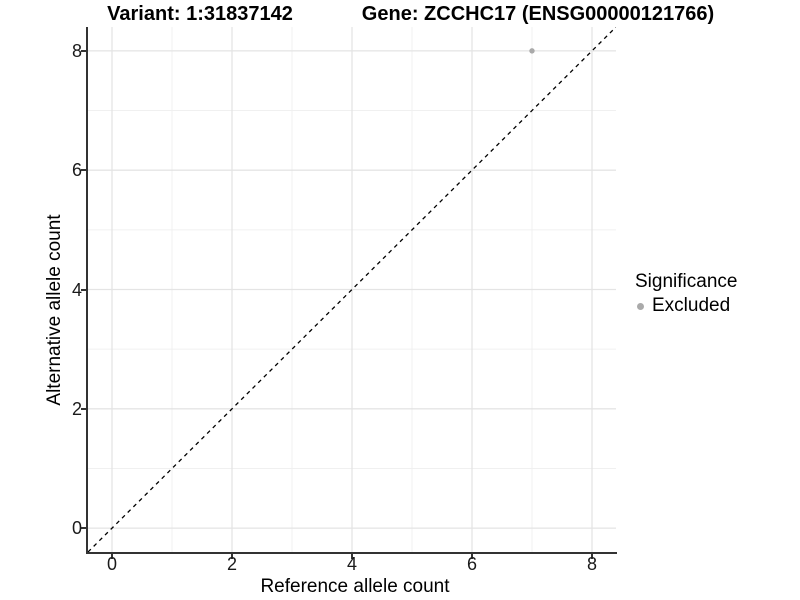  What do you see at coordinates (54, 310) in the screenshot?
I see `y-axis-title: Alternative allele count` at bounding box center [54, 310].